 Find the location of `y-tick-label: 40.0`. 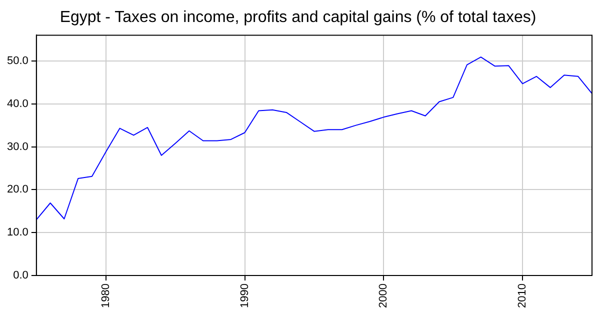

y-tick-label: 40.0 is located at coordinates (17, 104).